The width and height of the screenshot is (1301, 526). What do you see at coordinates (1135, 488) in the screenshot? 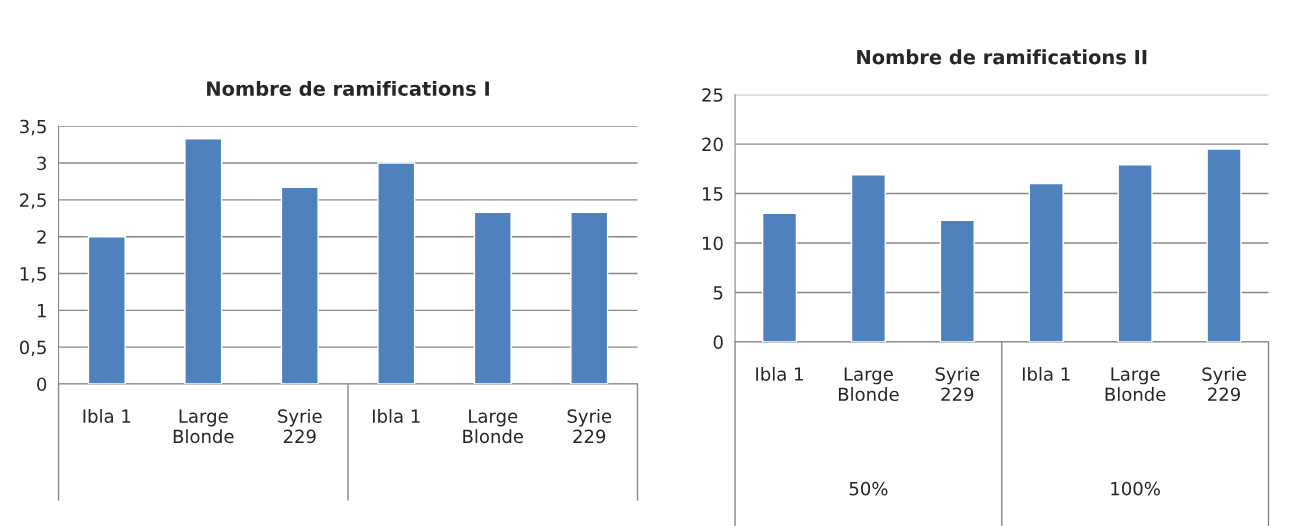
I see `text: 100%` at bounding box center [1135, 488].